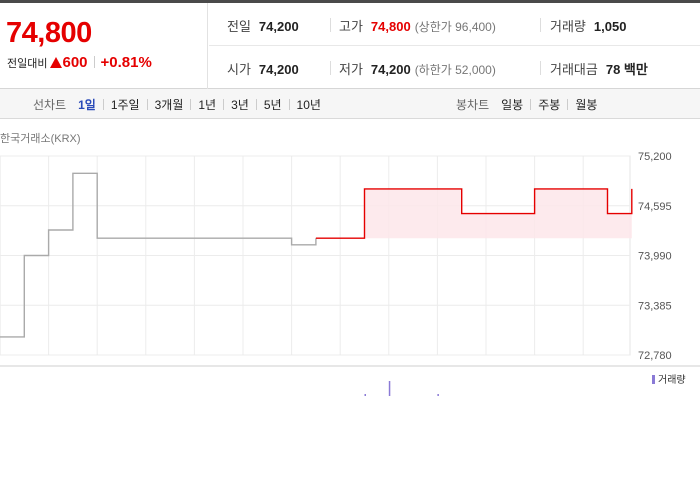 The width and height of the screenshot is (700, 490). What do you see at coordinates (126, 62) in the screenshot?
I see `change-percent: +0.81%` at bounding box center [126, 62].